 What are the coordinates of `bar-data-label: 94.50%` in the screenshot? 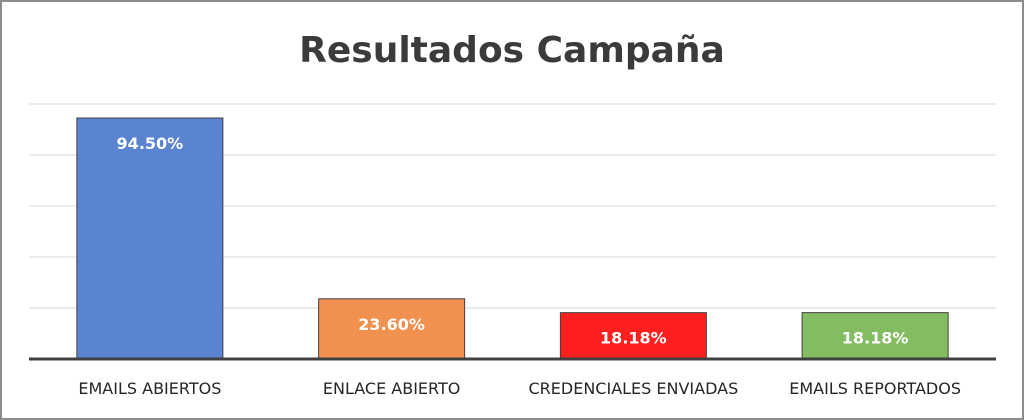 It's located at (150, 143).